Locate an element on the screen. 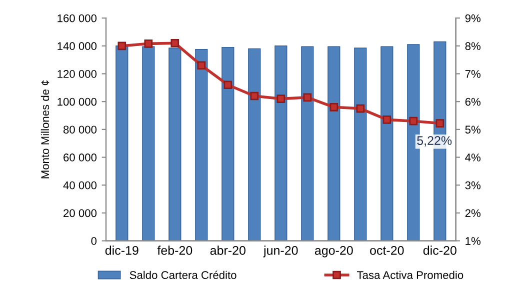 This screenshot has height=301, width=530. y-tick-label: 20 000 is located at coordinates (80, 213).